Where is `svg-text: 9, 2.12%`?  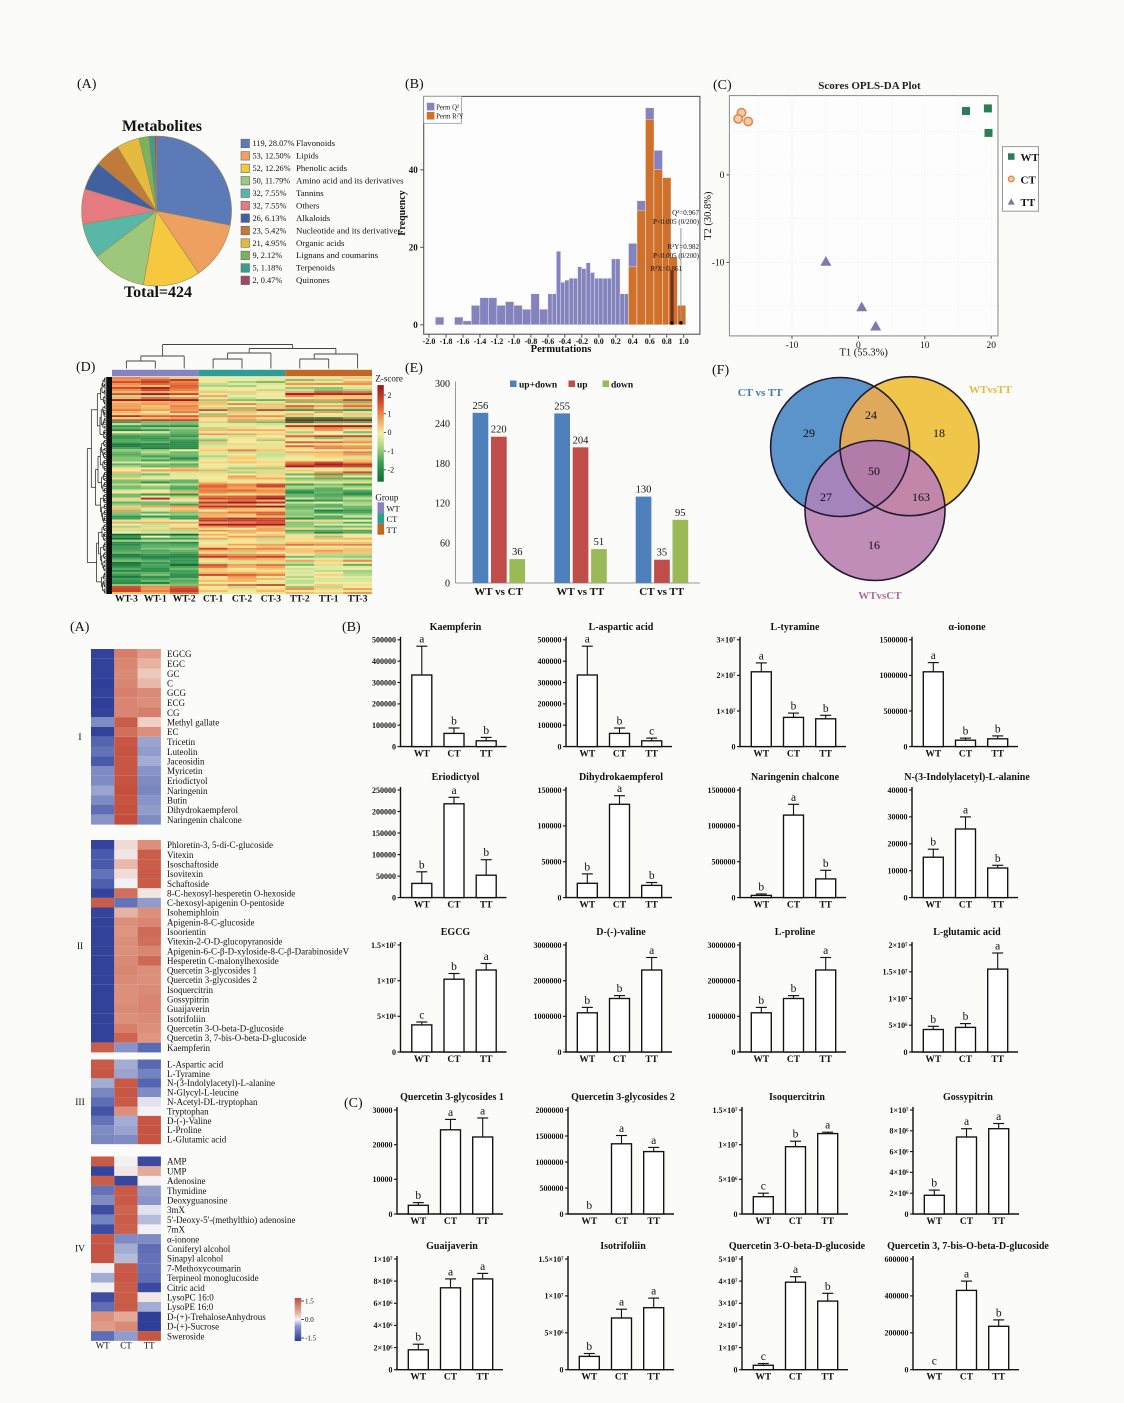
svg-text: 9, 2.12% is located at coordinates (268, 255).